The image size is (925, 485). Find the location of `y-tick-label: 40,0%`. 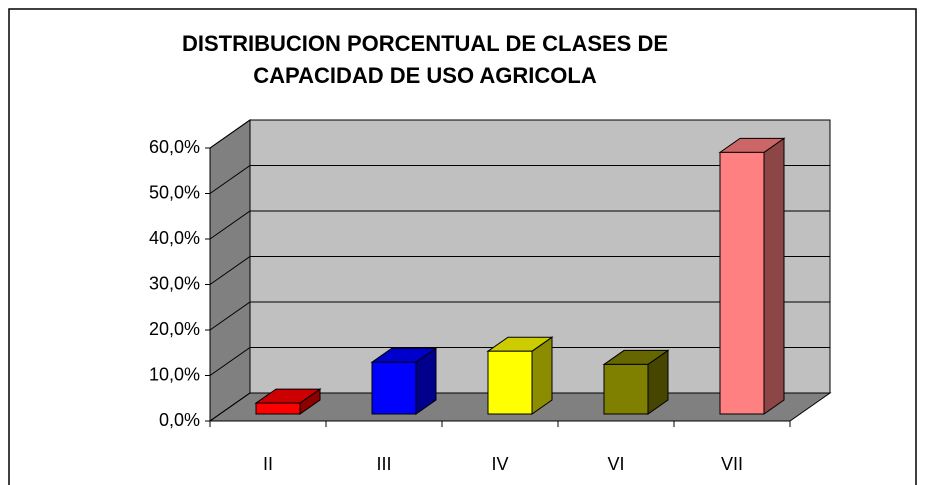

y-tick-label: 40,0% is located at coordinates (174, 238).